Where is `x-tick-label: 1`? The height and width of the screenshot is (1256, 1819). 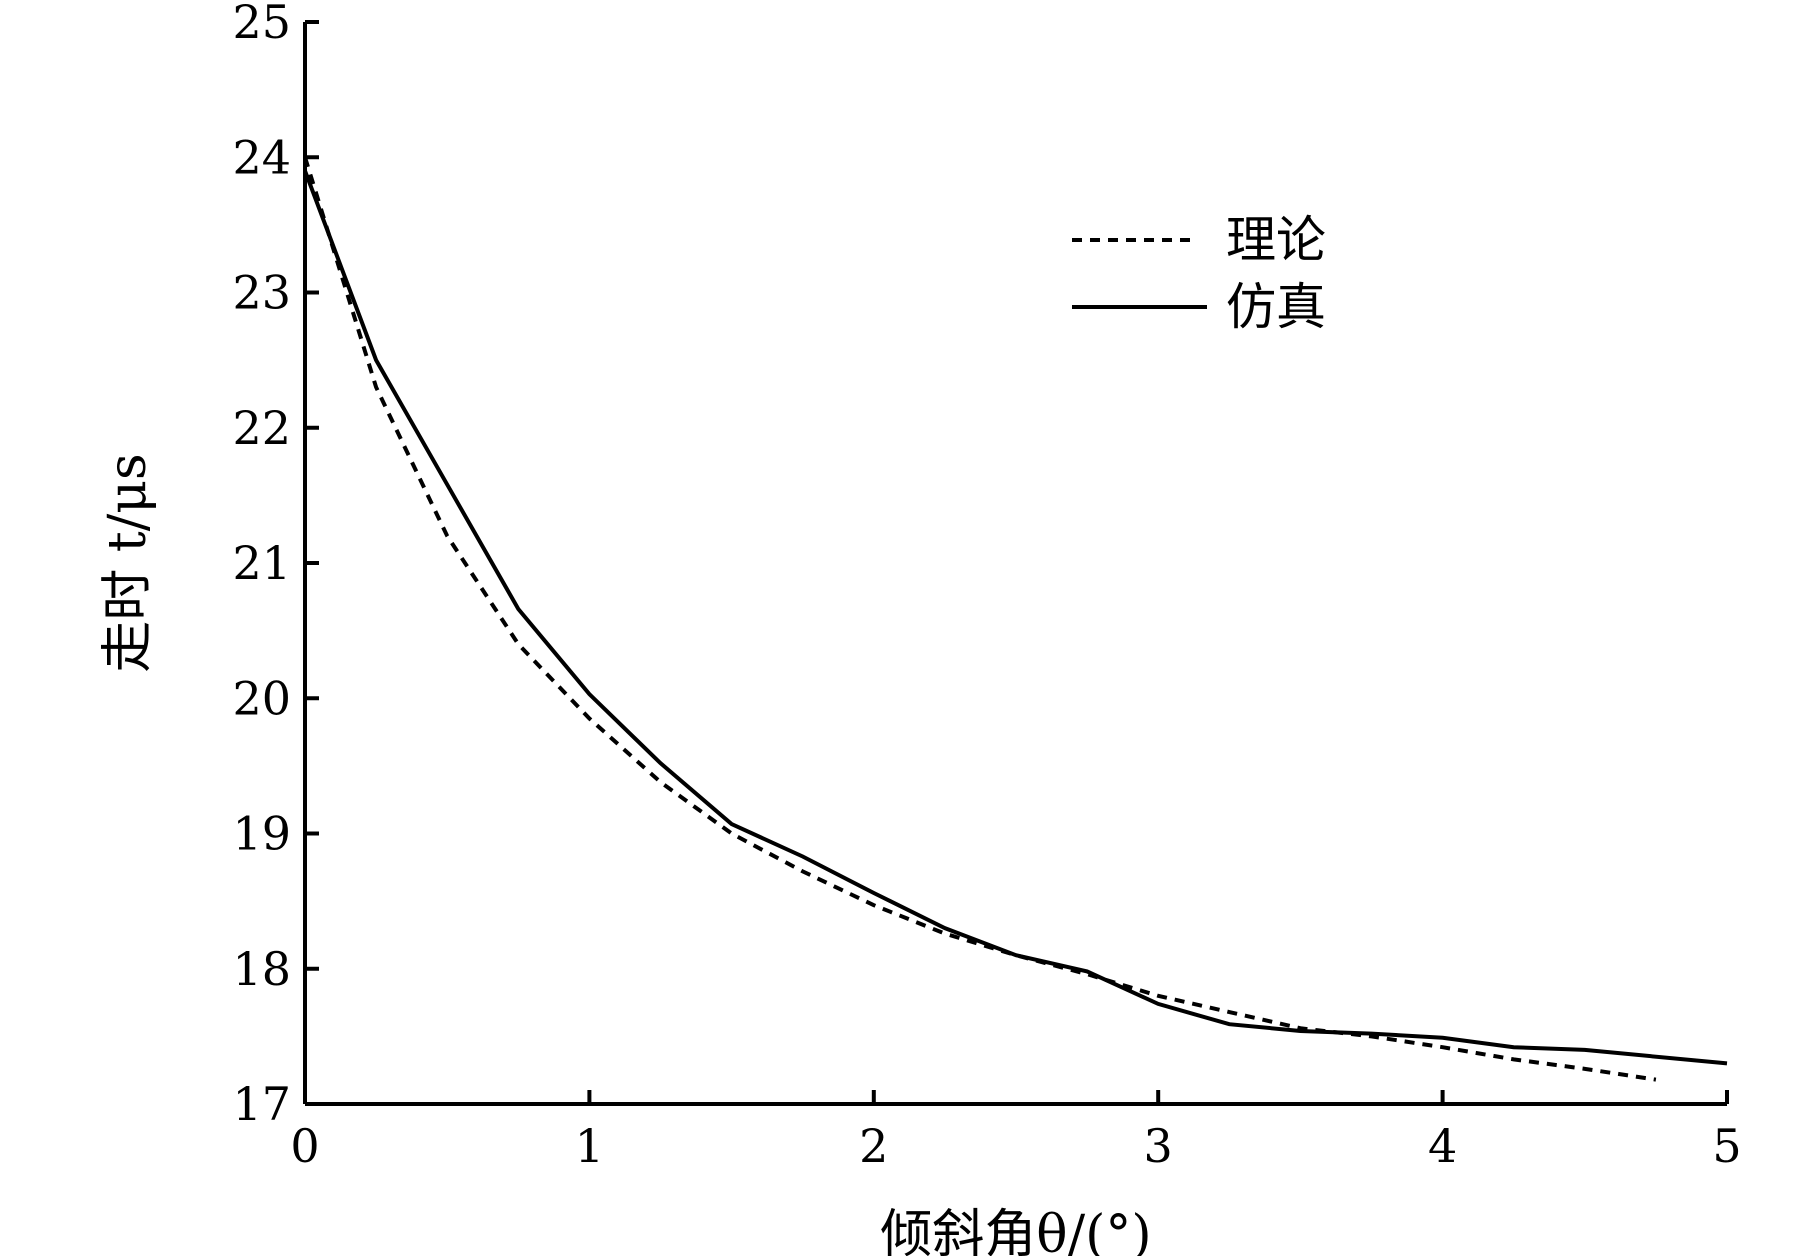
x-tick-label: 1 is located at coordinates (589, 1146).